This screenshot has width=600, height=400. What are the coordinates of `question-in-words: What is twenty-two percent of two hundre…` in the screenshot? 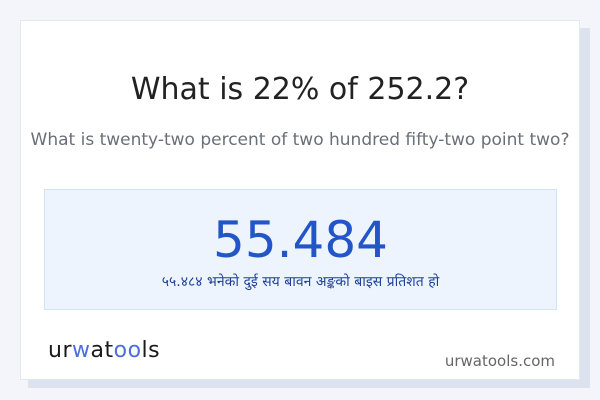 It's located at (300, 140).